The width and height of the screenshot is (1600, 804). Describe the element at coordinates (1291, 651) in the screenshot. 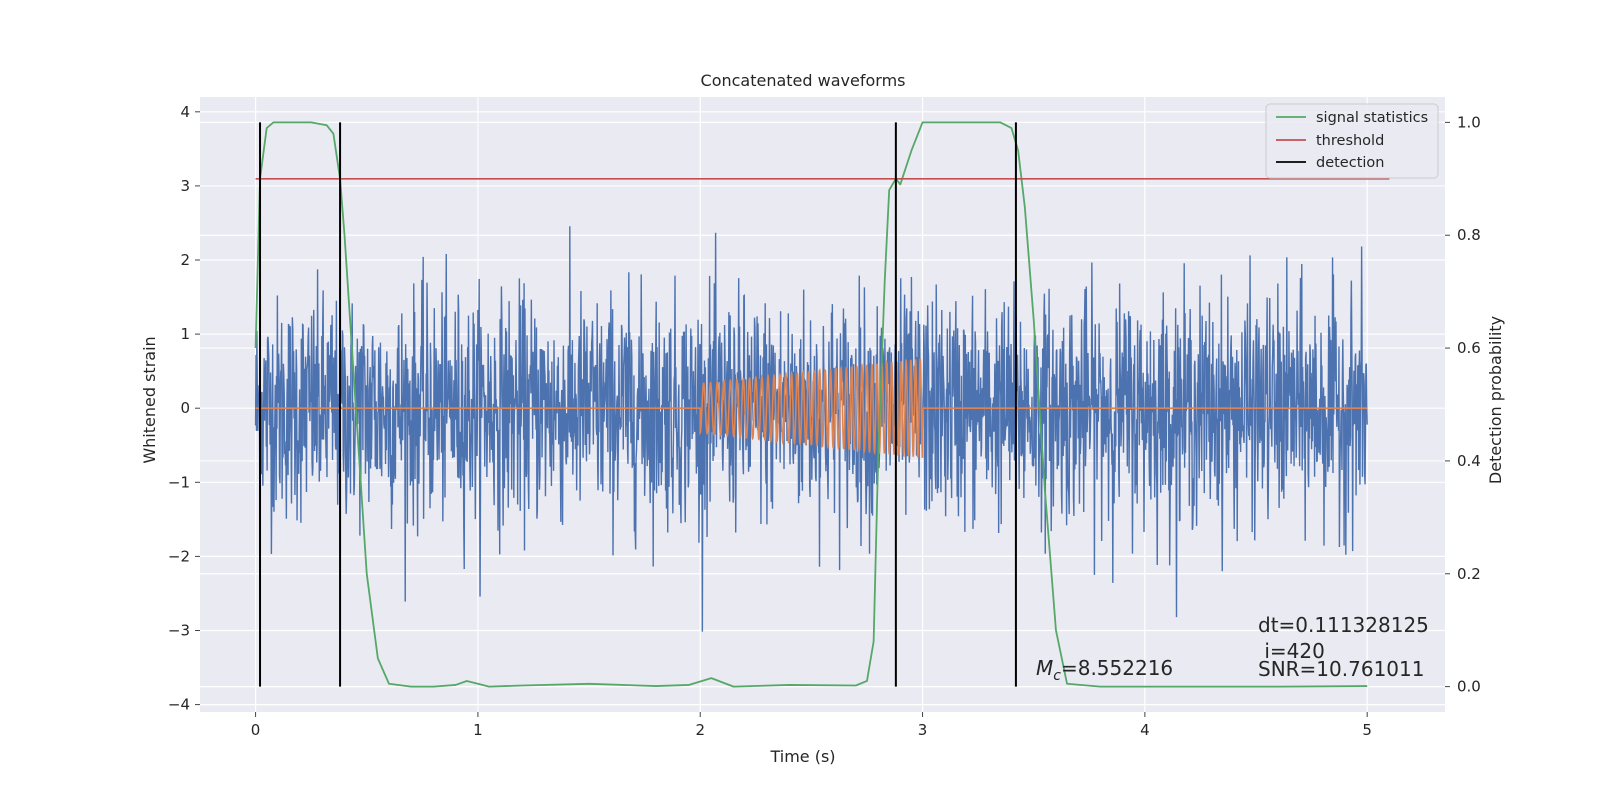

I see `annotation-i: i=420` at that location.